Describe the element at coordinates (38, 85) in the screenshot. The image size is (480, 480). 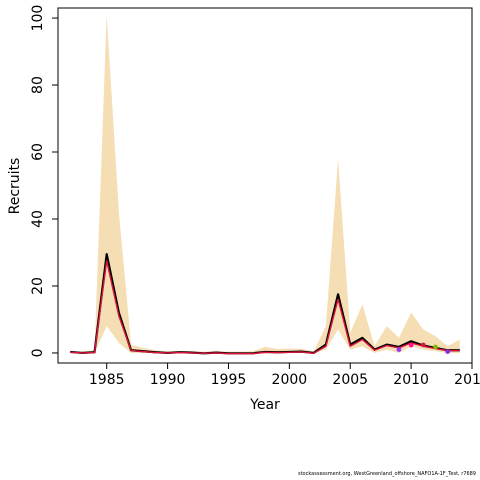
I see `y-tick-label: 80` at that location.